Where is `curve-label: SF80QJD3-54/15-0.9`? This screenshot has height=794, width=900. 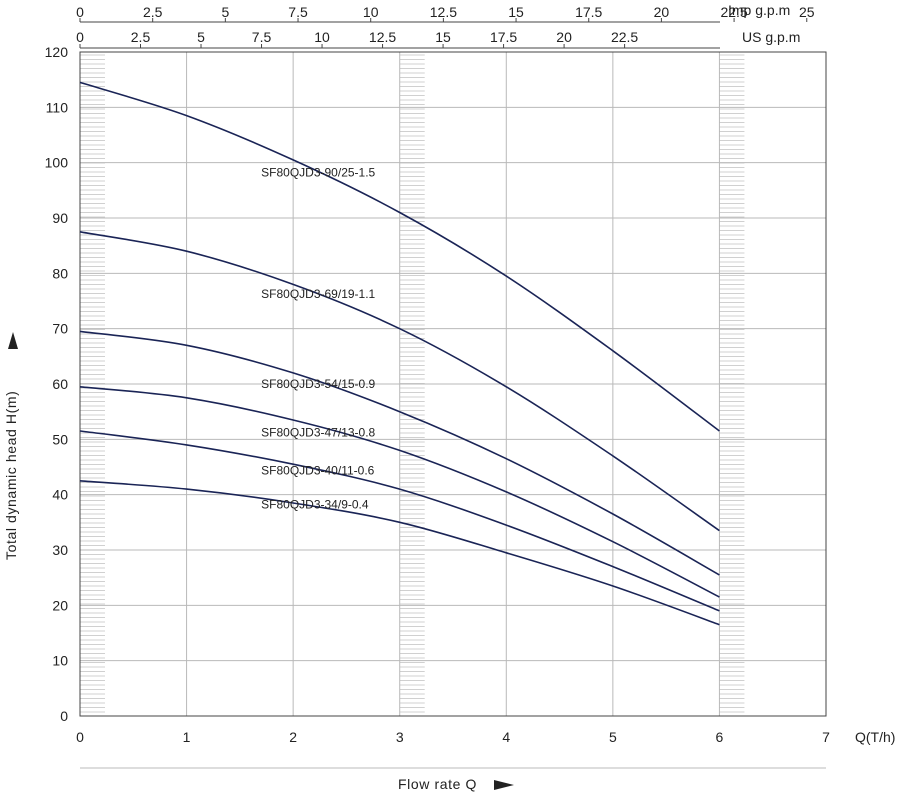
curve-label: SF80QJD3-54/15-0.9 is located at coordinates (318, 384).